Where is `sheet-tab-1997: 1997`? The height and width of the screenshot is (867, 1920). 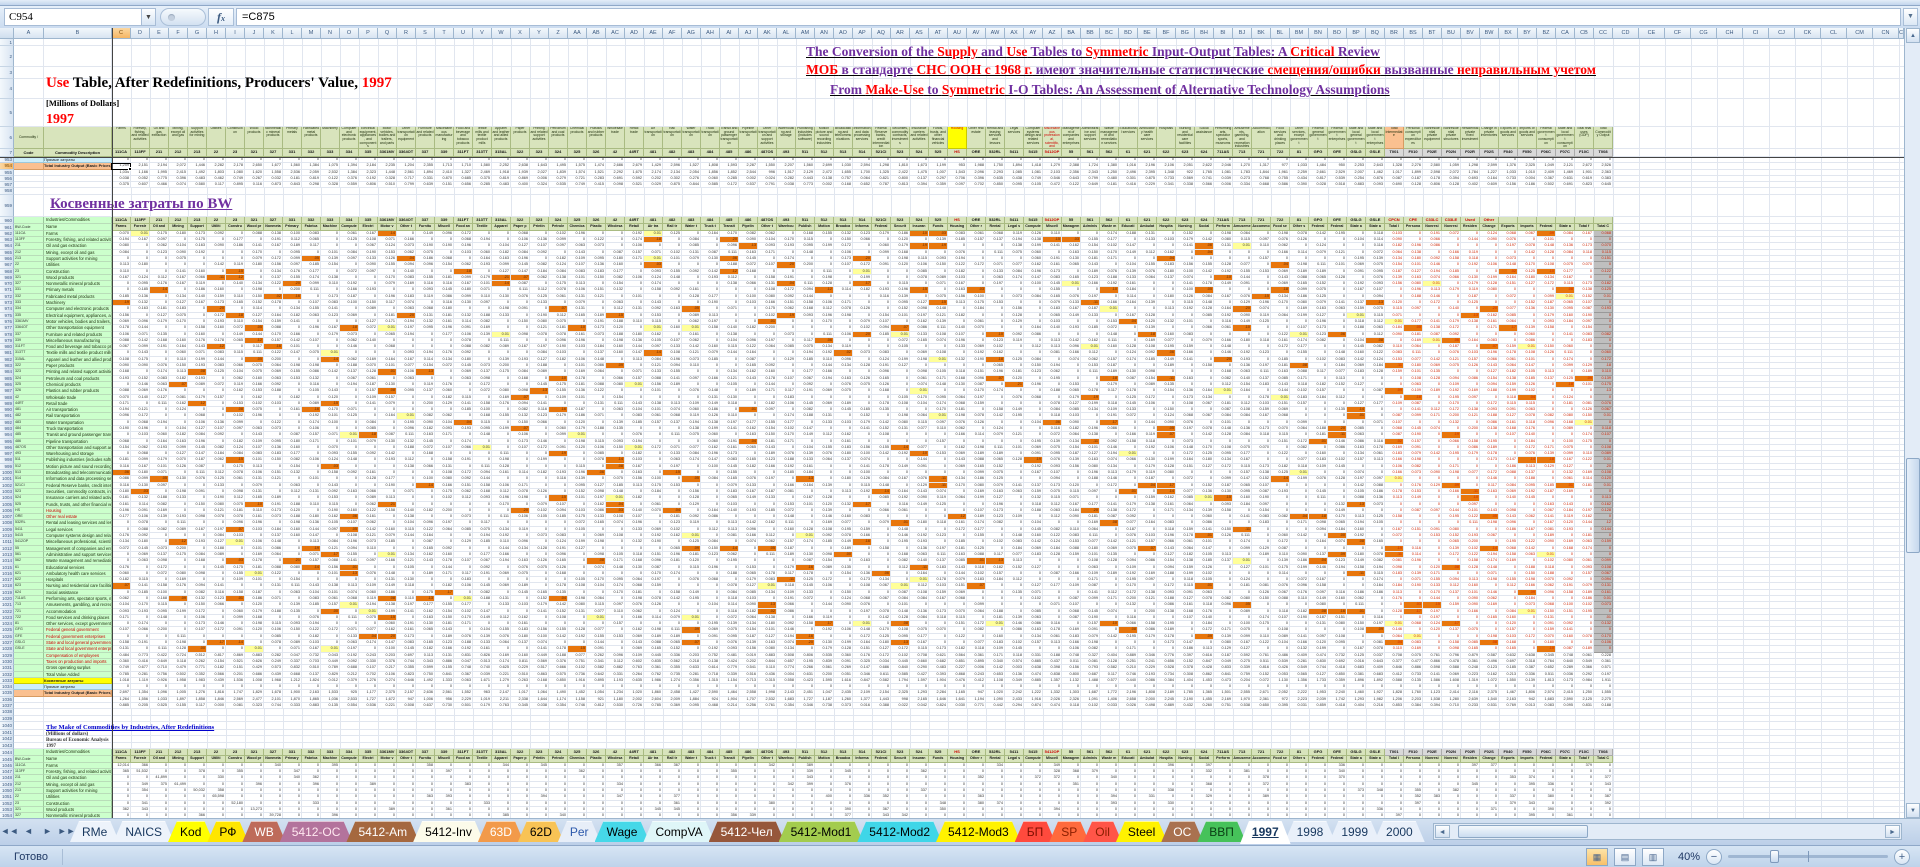
sheet-tab-1997: 1997 is located at coordinates (1265, 832).